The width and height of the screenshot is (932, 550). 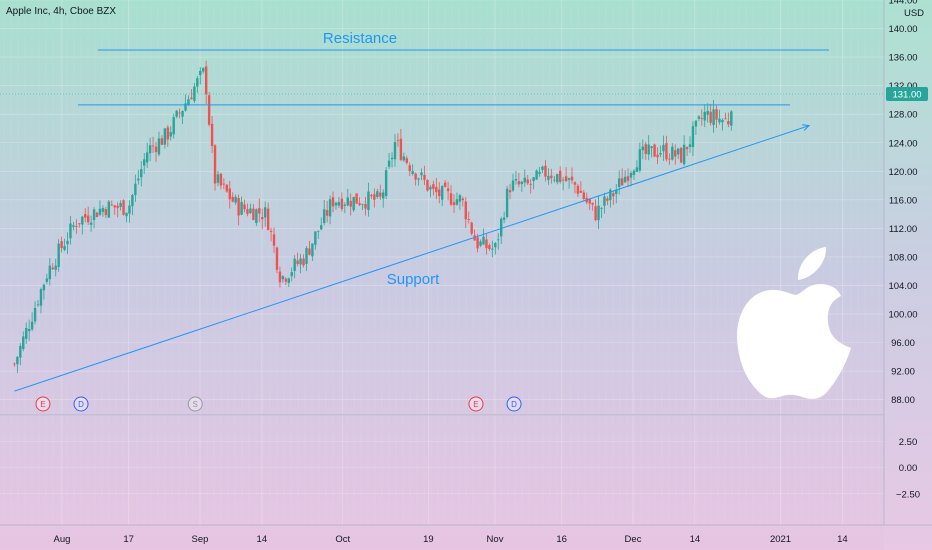 What do you see at coordinates (561, 539) in the screenshot?
I see `time-tick-label: 16` at bounding box center [561, 539].